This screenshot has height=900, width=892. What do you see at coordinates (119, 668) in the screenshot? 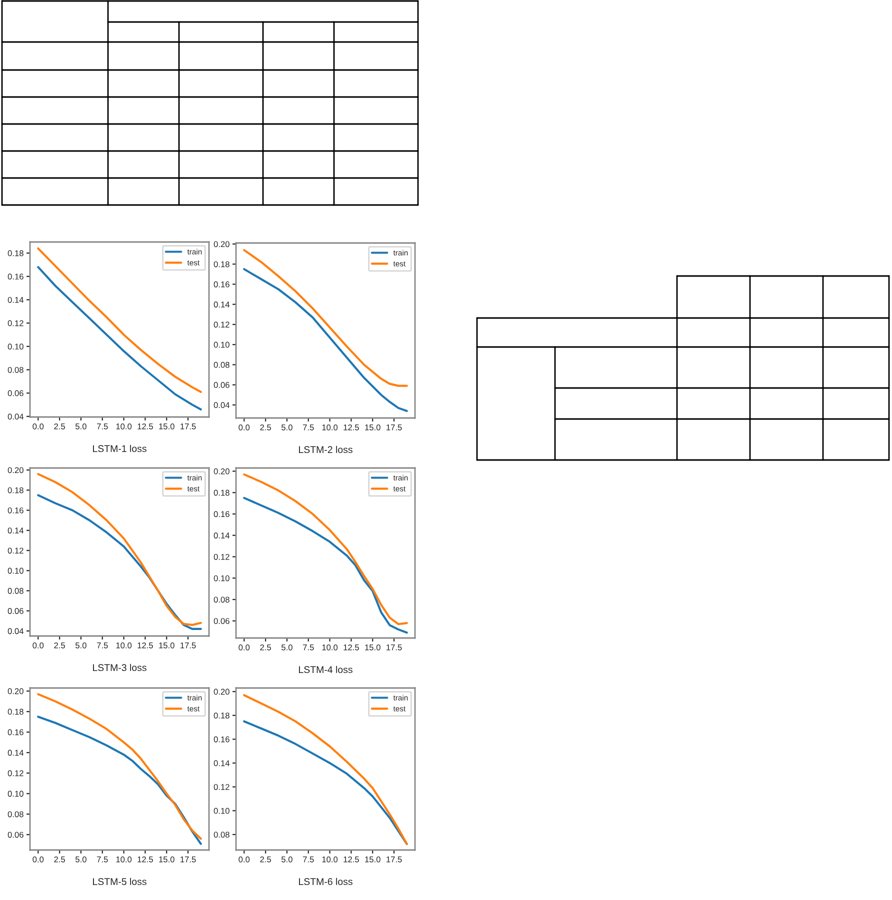
I see `x-axis-title: LSTM-3 loss` at bounding box center [119, 668].